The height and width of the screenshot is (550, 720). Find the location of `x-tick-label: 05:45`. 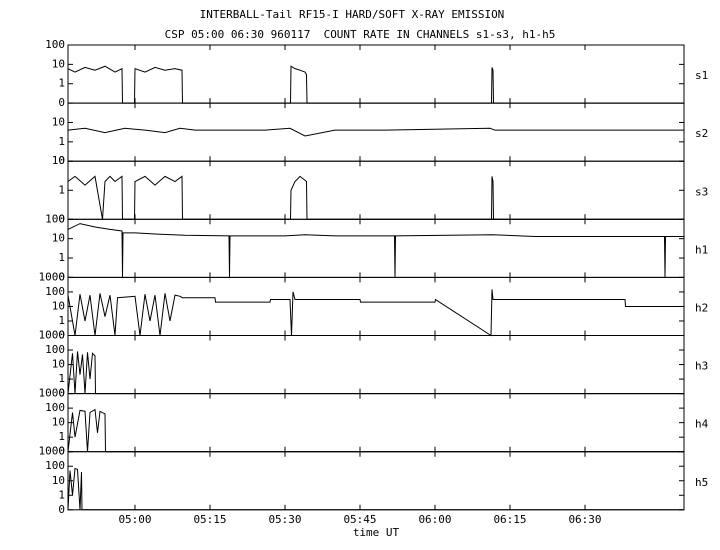

x-tick-label: 05:45 is located at coordinates (359, 519).